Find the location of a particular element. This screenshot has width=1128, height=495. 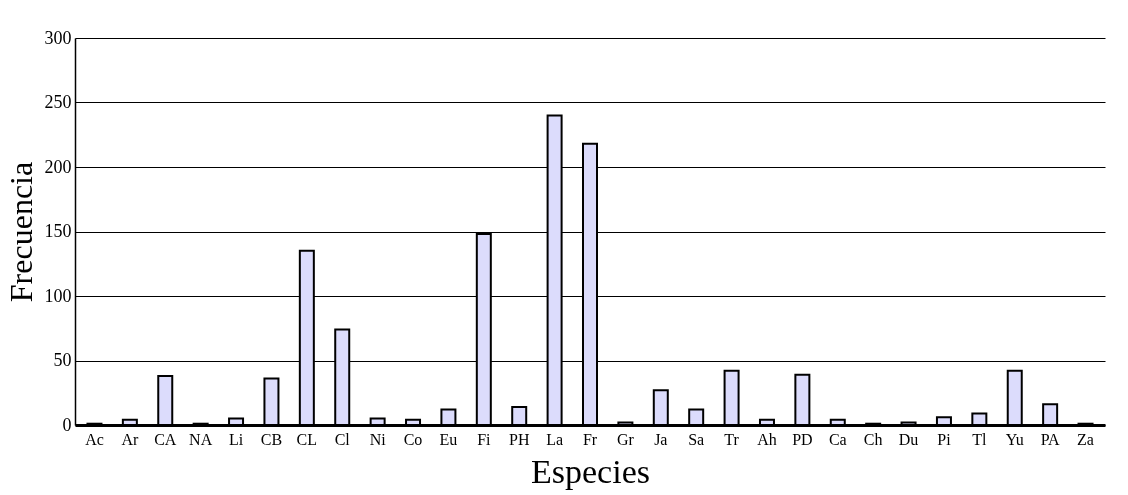

x-tick-label: Du is located at coordinates (908, 439).